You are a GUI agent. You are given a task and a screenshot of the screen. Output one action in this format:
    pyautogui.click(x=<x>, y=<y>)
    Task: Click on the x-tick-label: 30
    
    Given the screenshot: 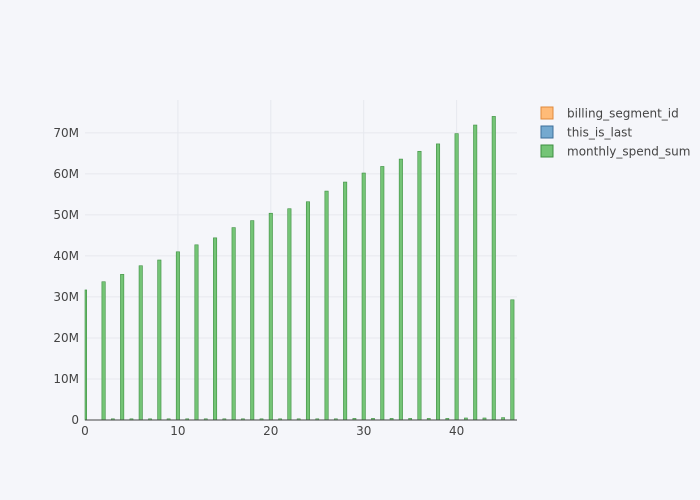 What is the action you would take?
    pyautogui.click(x=363, y=431)
    